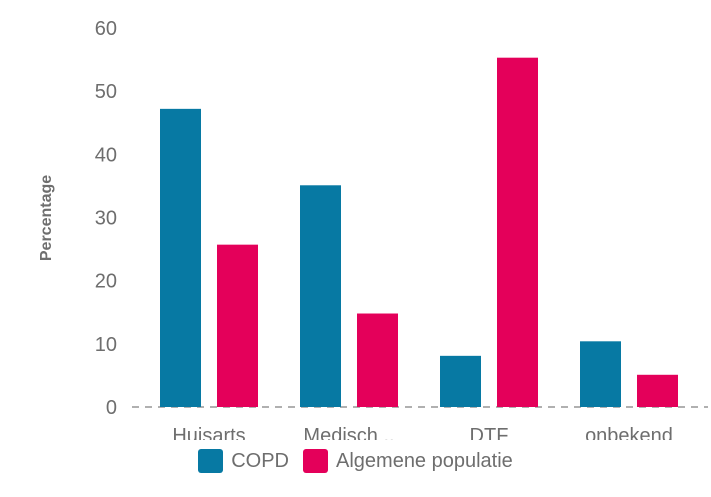 The height and width of the screenshot is (497, 711). Describe the element at coordinates (422, 432) in the screenshot. I see `x-axis: Huisarts Medisch .. DTF onbekend` at that location.